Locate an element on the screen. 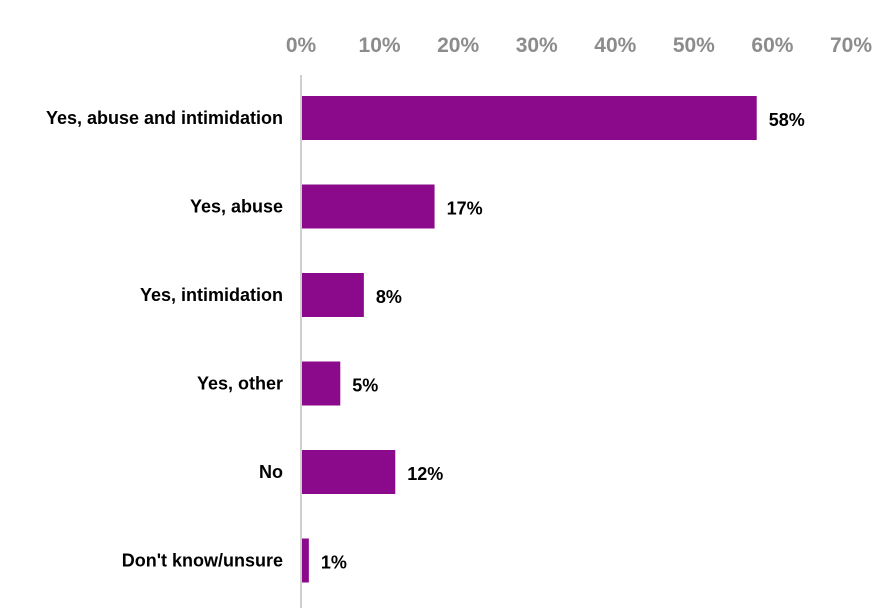  x-tick-label: 0% is located at coordinates (301, 45).